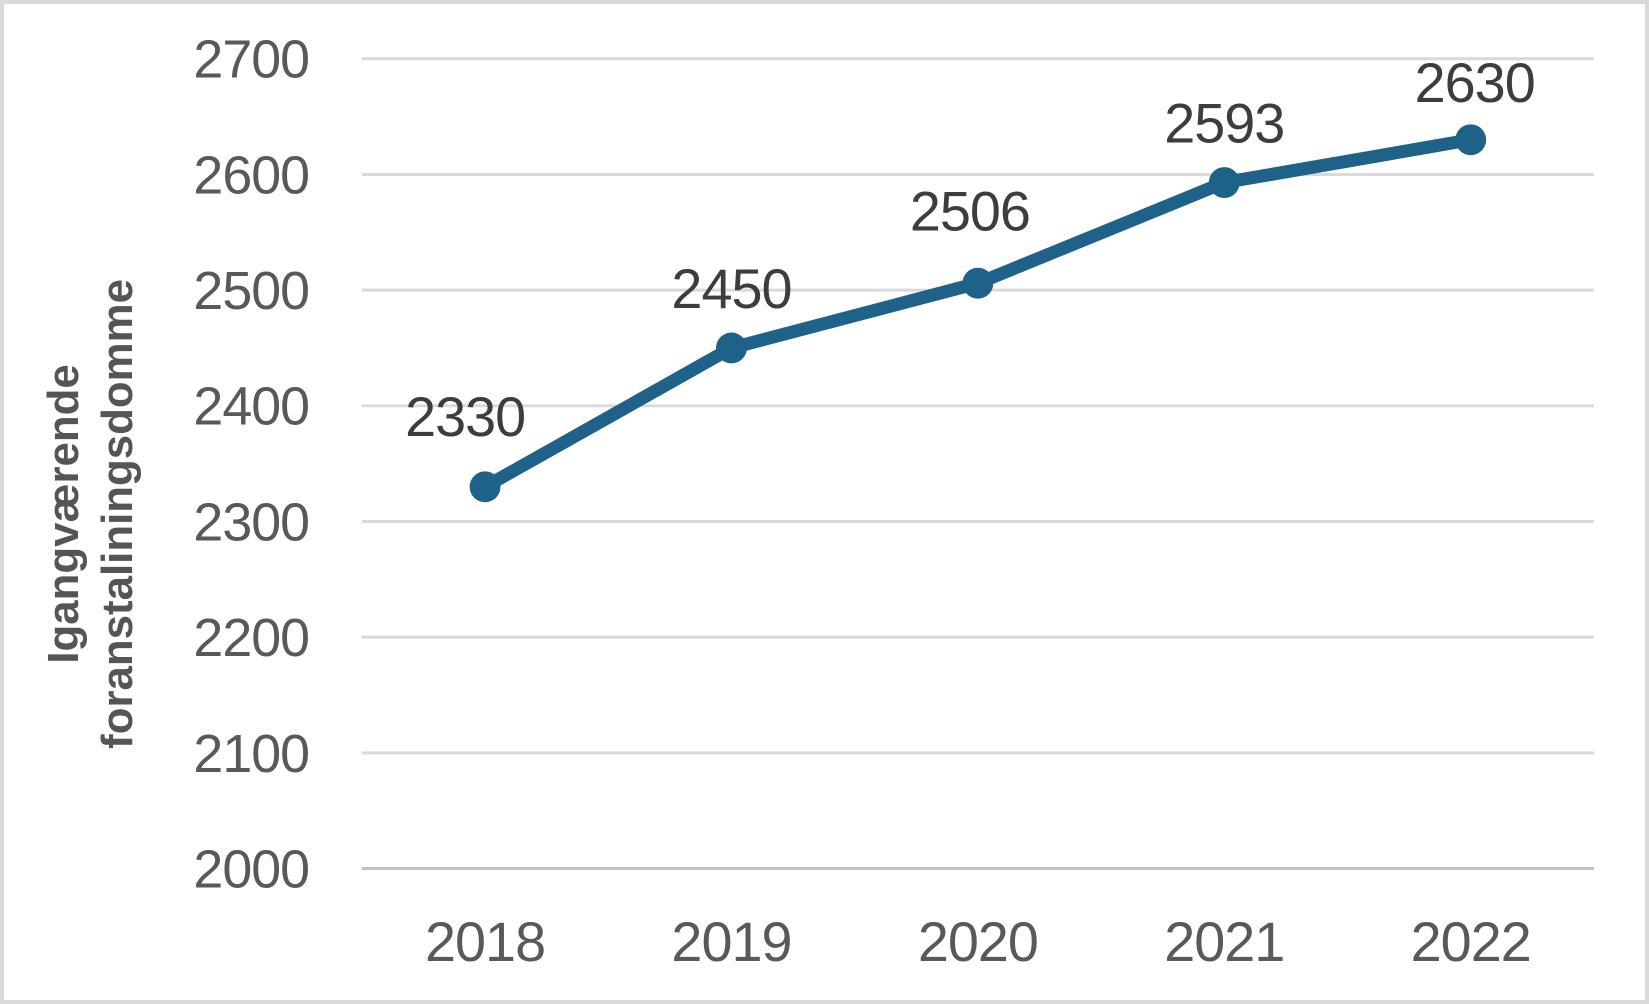 The width and height of the screenshot is (1649, 1004). I want to click on y-tick-label: 2700, so click(251, 60).